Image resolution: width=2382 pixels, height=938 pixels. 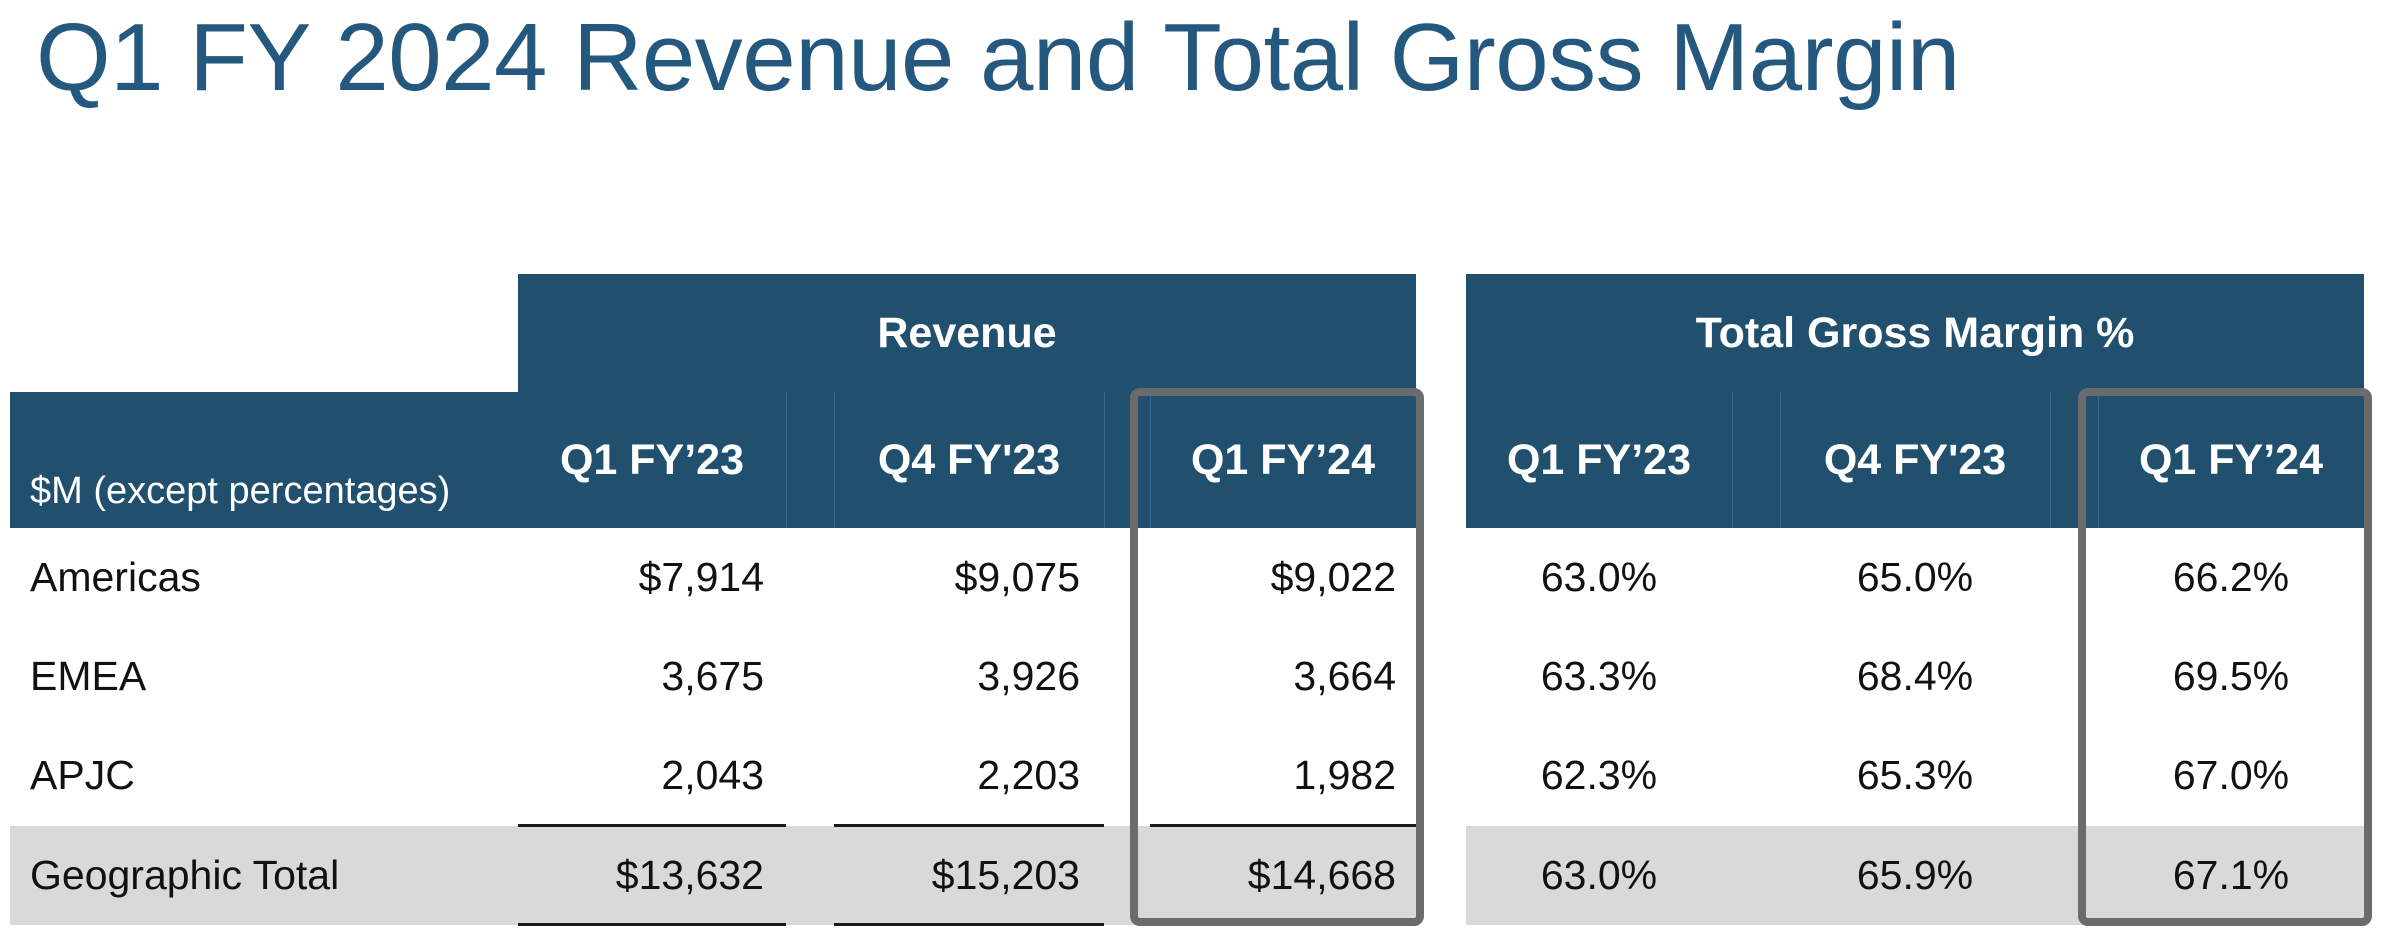 What do you see at coordinates (712, 676) in the screenshot?
I see `table-cell: 3,675` at bounding box center [712, 676].